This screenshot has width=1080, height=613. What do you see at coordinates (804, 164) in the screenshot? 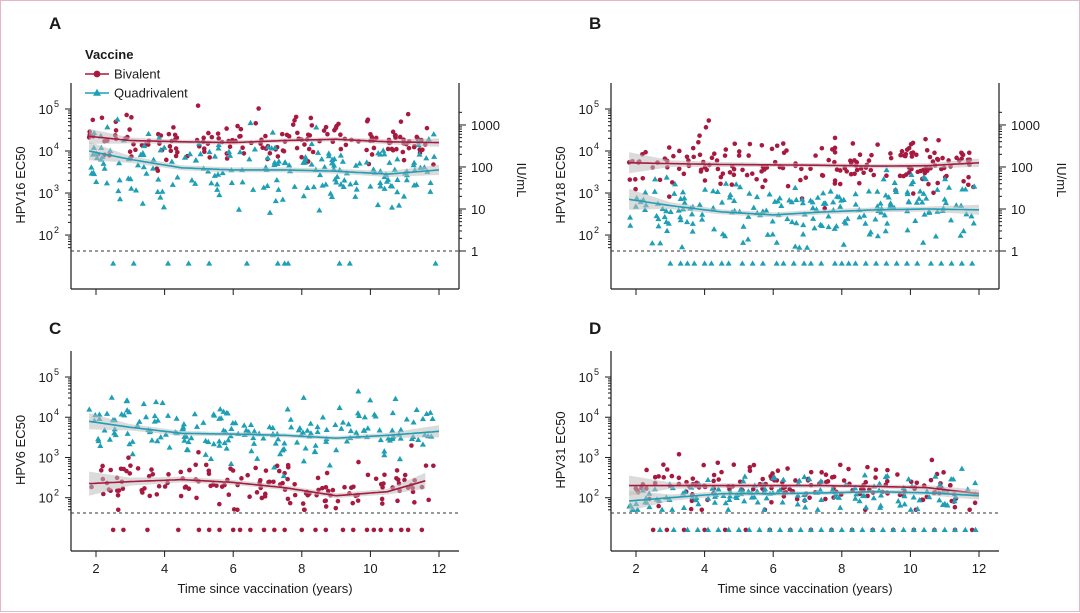
I see `bivalent-trend-line` at bounding box center [804, 164].